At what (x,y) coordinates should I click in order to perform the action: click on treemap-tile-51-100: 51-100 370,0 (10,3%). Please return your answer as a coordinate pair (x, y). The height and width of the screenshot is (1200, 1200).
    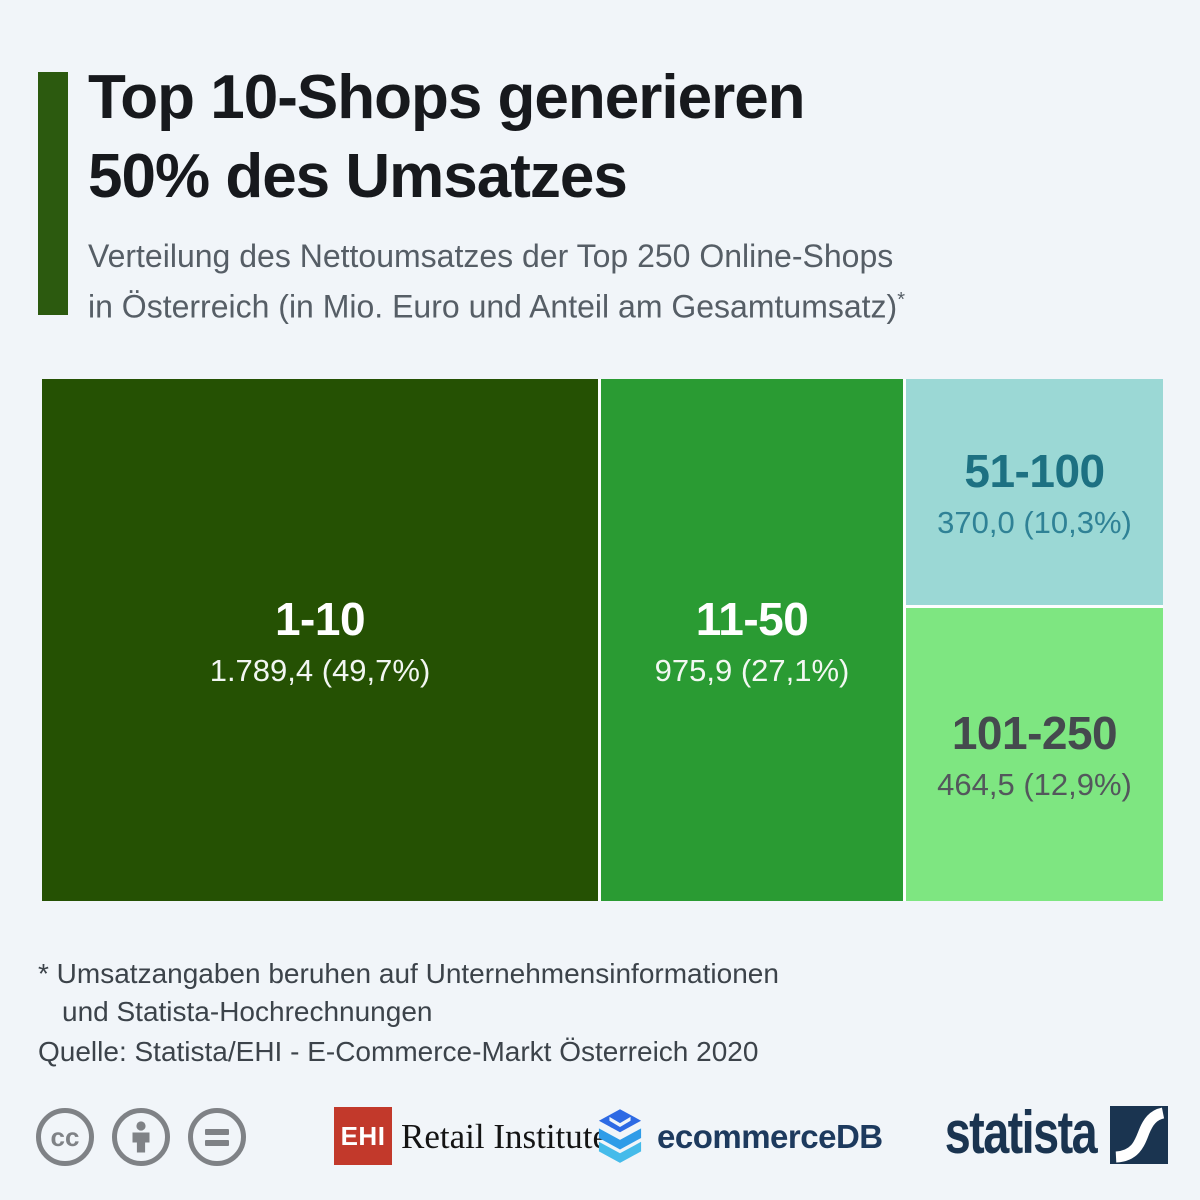
    Looking at the image, I should click on (1034, 492).